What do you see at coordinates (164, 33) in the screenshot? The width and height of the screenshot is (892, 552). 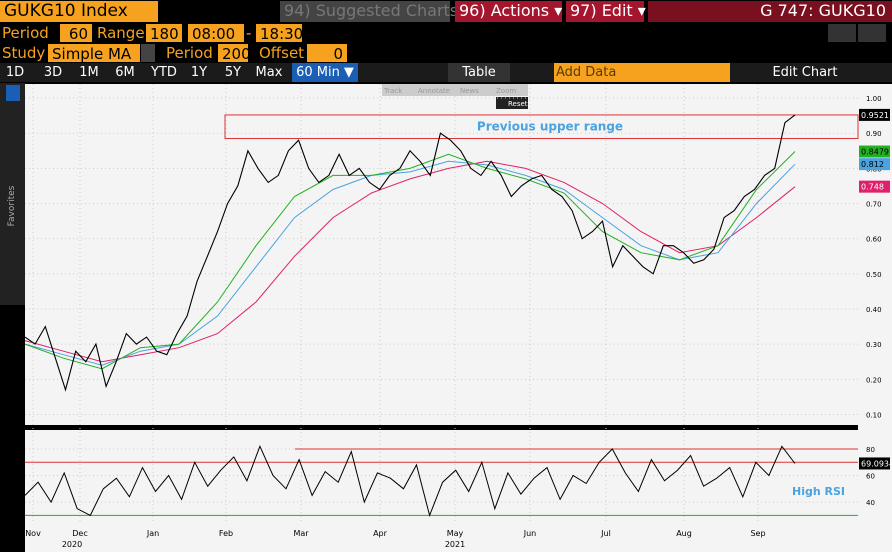 I see `range-input: 180` at bounding box center [164, 33].